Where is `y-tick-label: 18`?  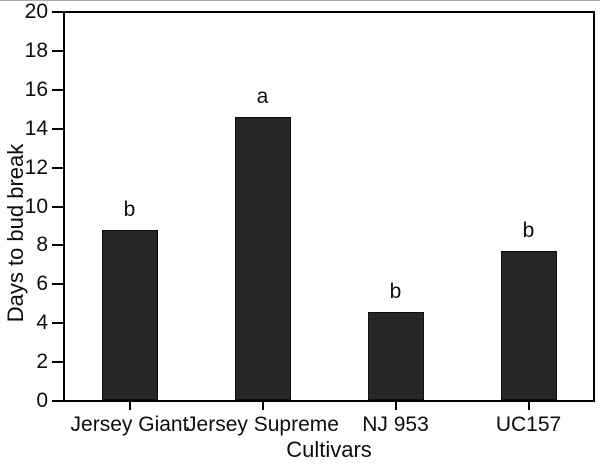
y-tick-label: 18 is located at coordinates (36, 50).